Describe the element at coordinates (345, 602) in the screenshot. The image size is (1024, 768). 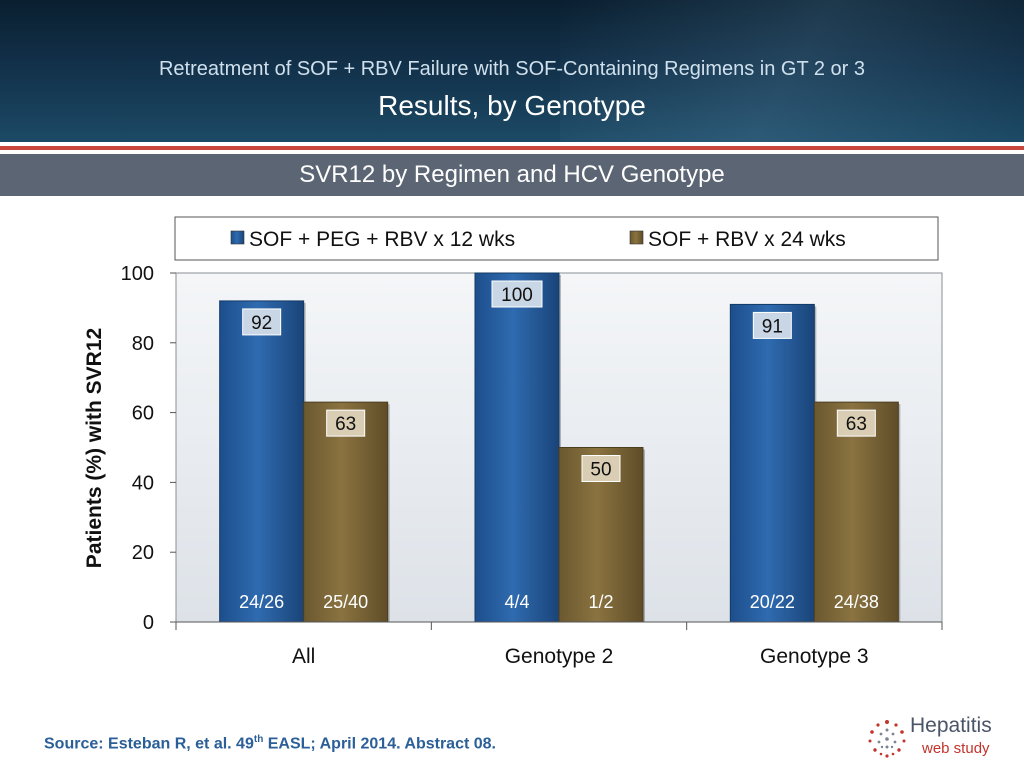
I see `fraction-label: 25/40` at that location.